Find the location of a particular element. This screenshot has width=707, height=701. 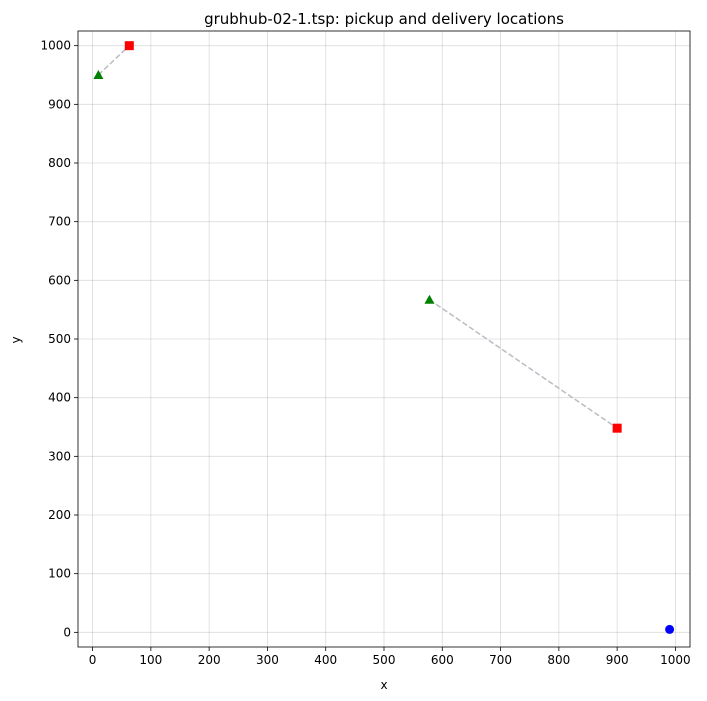

x-tick-label: 600 is located at coordinates (442, 660).